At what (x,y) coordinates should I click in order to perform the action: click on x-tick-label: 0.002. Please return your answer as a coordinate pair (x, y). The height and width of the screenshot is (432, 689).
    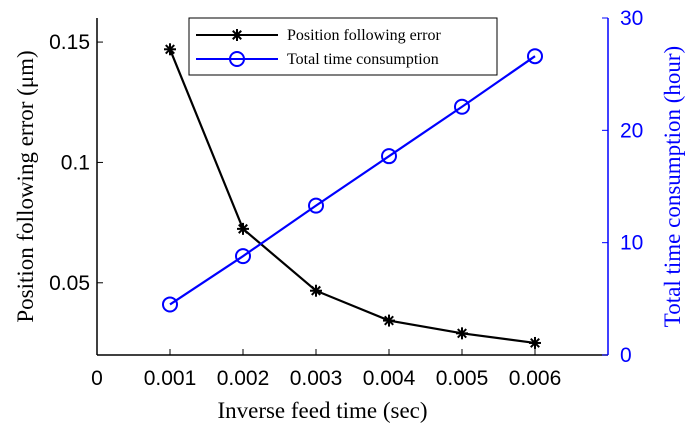
    Looking at the image, I should click on (243, 378).